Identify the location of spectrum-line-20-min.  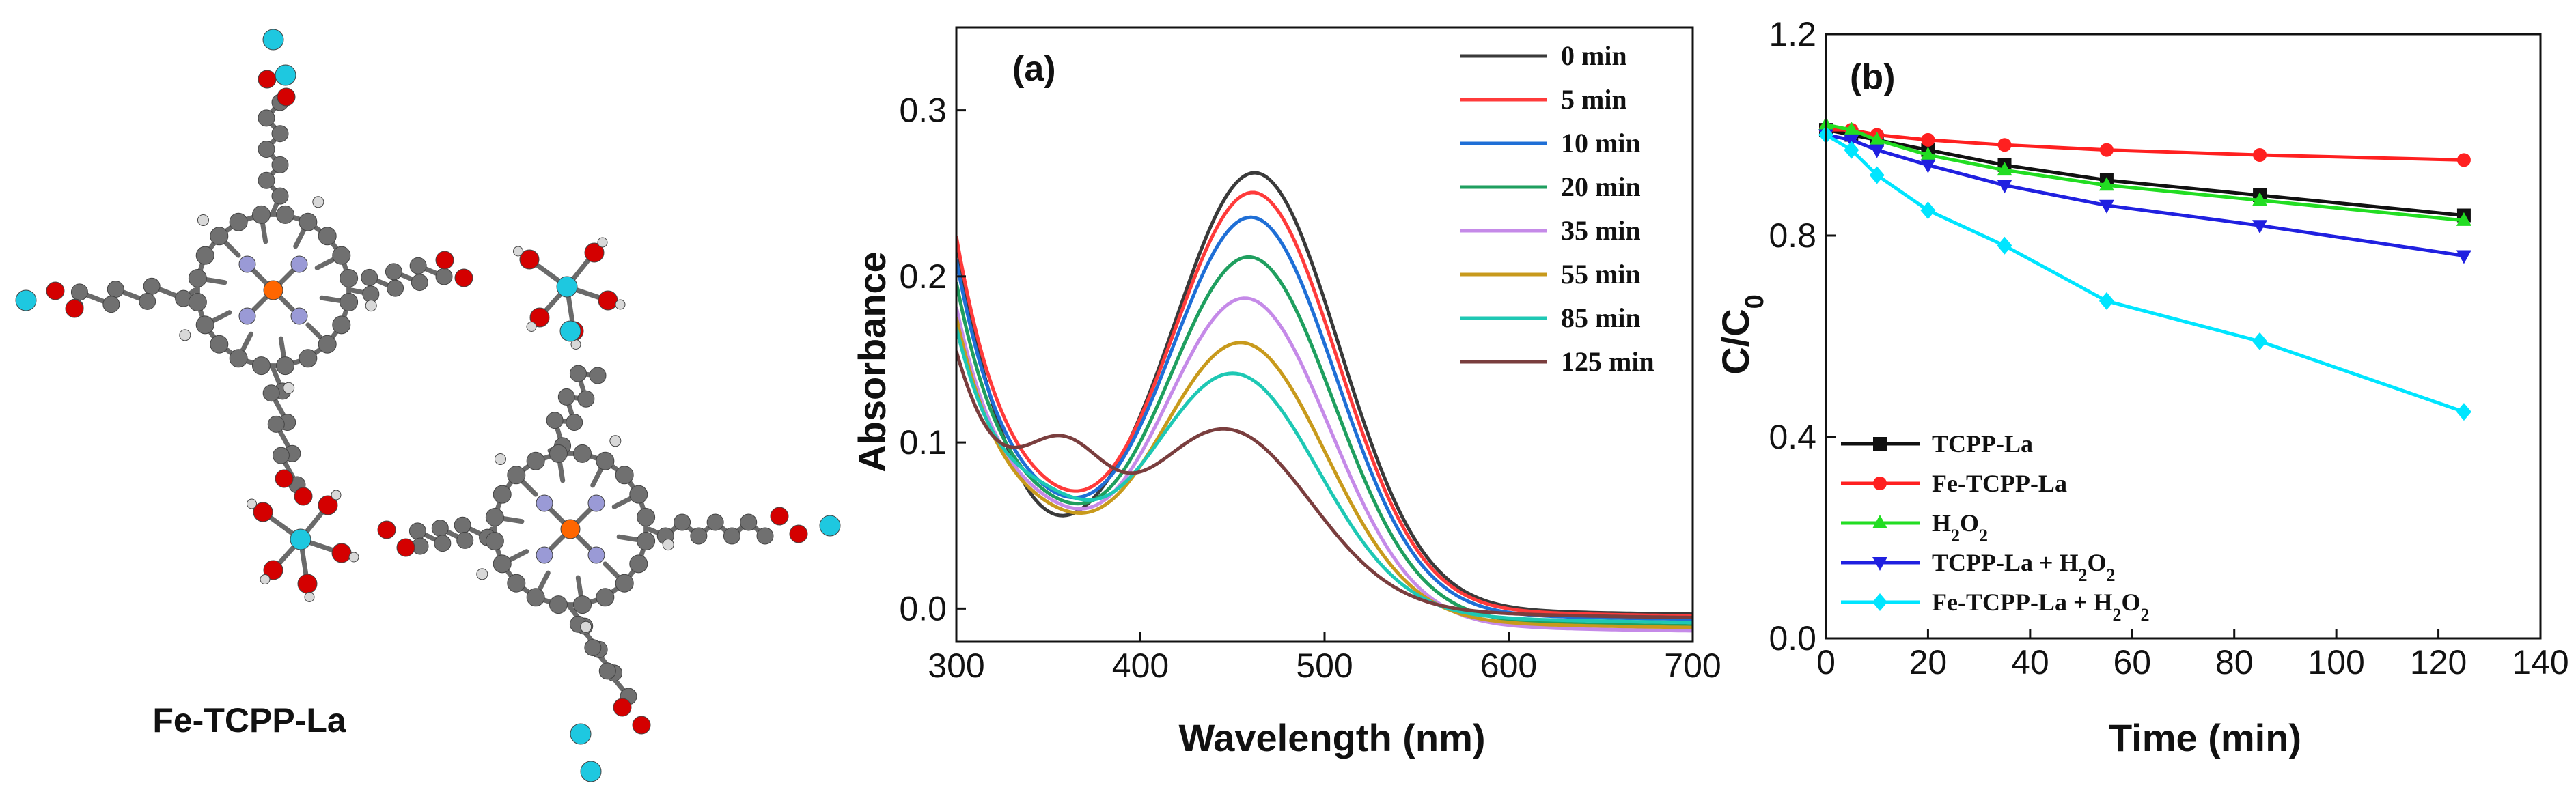
(1324, 441).